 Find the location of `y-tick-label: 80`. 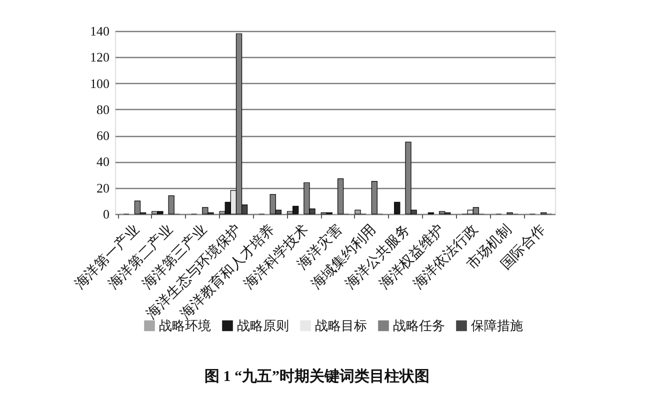

y-tick-label: 80 is located at coordinates (103, 109).